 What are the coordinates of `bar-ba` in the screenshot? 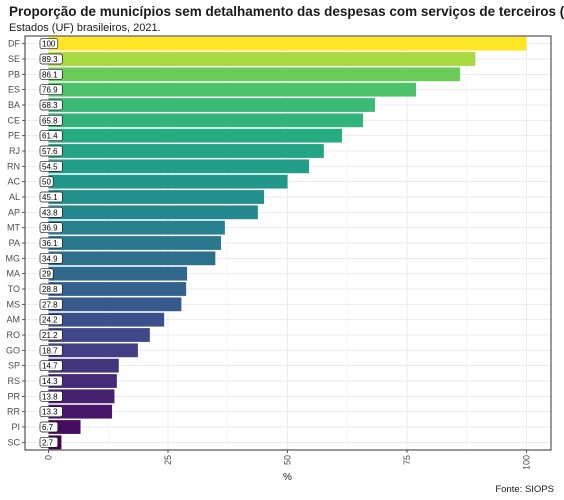 It's located at (211, 105).